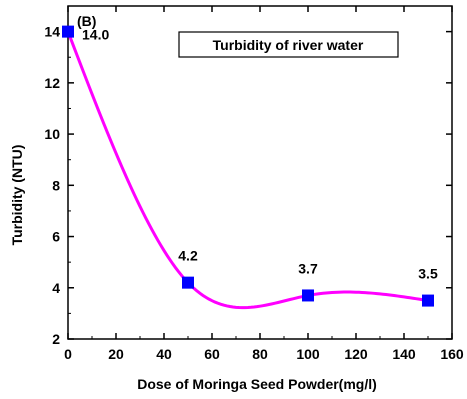 This screenshot has height=399, width=467. Describe the element at coordinates (257, 384) in the screenshot. I see `x-axis-title: Dose of Moringa Seed Powder(mg/l)` at that location.